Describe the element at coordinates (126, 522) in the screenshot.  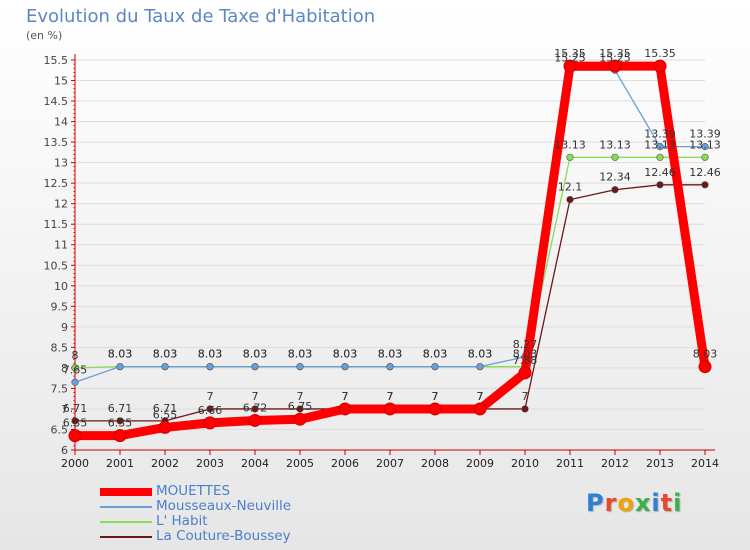
I see `legend-swatch-l-habit` at that location.